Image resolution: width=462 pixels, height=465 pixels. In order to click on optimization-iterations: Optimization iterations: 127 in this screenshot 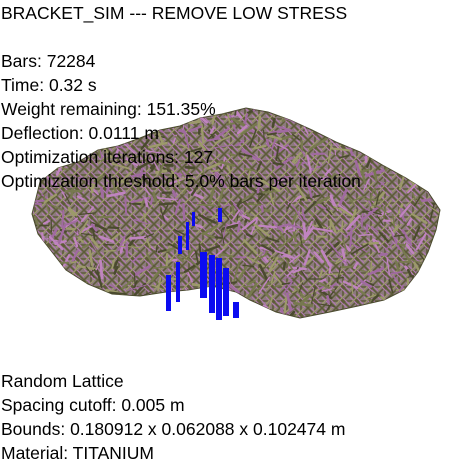, I will do `click(107, 157)`.